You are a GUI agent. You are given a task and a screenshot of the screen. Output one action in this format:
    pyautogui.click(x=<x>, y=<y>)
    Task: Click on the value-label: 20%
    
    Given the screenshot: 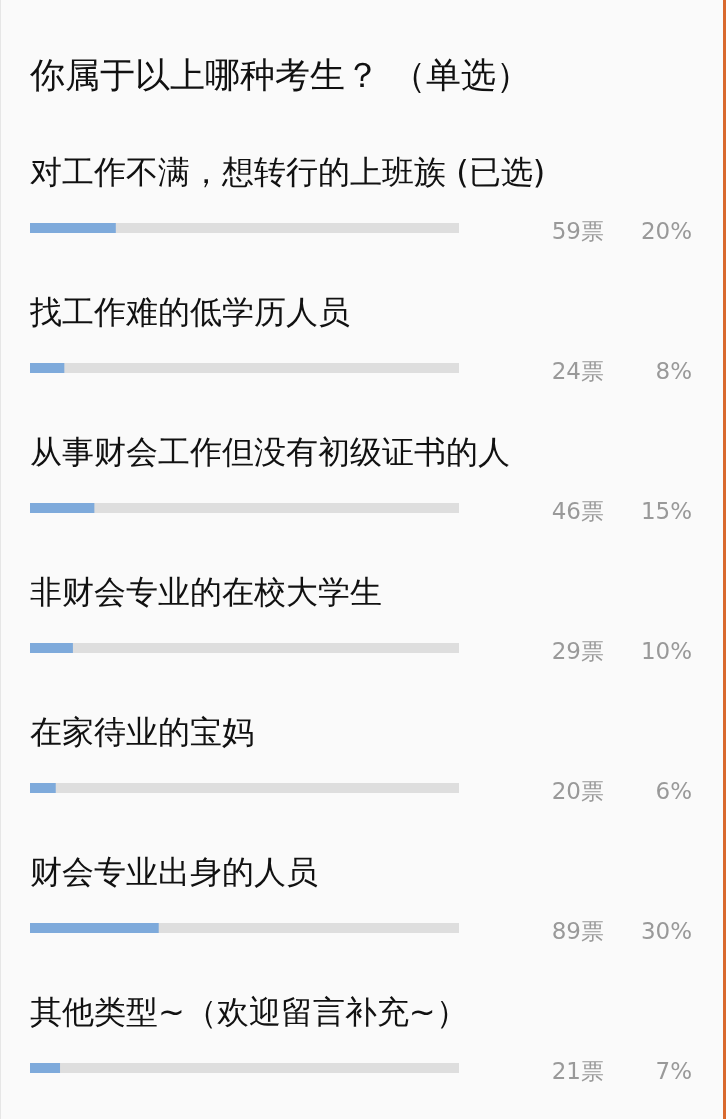 What is the action you would take?
    pyautogui.click(x=666, y=231)
    